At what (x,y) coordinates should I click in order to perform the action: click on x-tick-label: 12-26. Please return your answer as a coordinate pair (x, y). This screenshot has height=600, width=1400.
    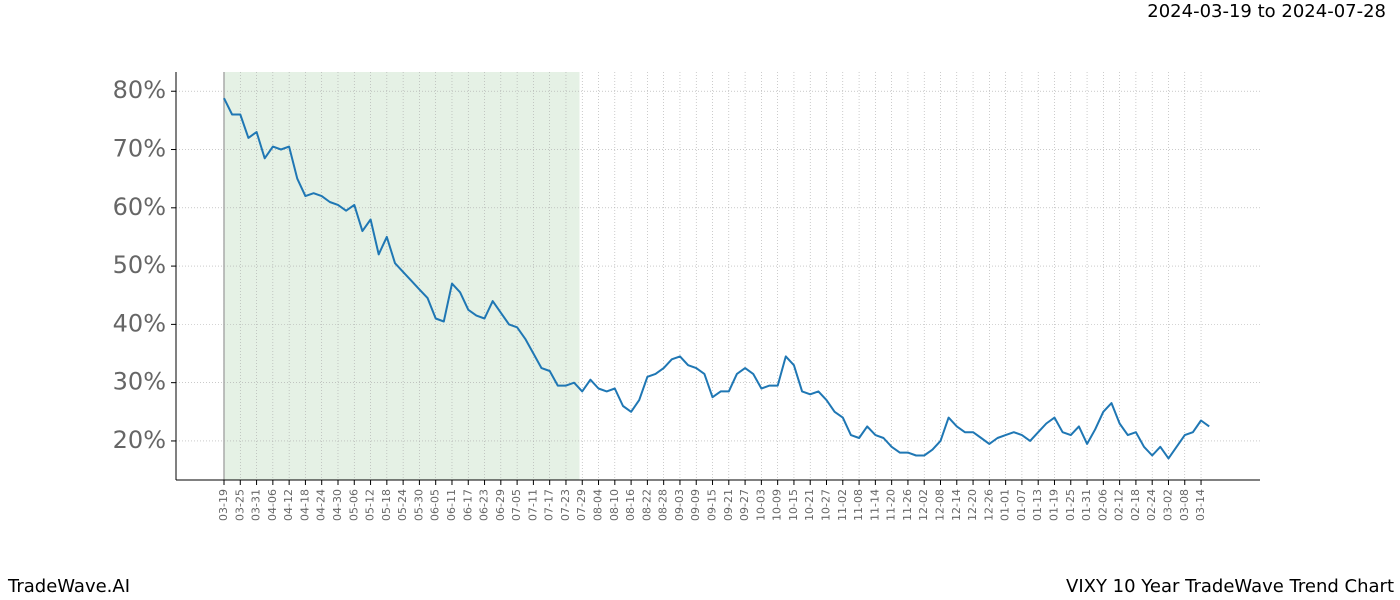
    Looking at the image, I should click on (988, 505).